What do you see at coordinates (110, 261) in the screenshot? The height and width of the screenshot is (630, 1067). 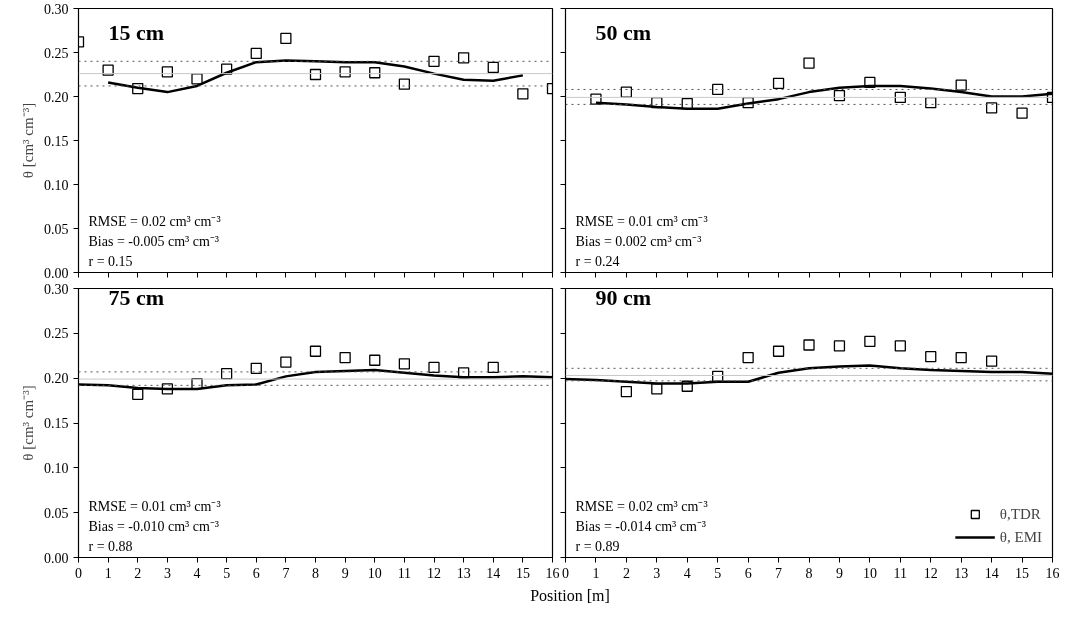 I see `annotation: r = 0.15` at bounding box center [110, 261].